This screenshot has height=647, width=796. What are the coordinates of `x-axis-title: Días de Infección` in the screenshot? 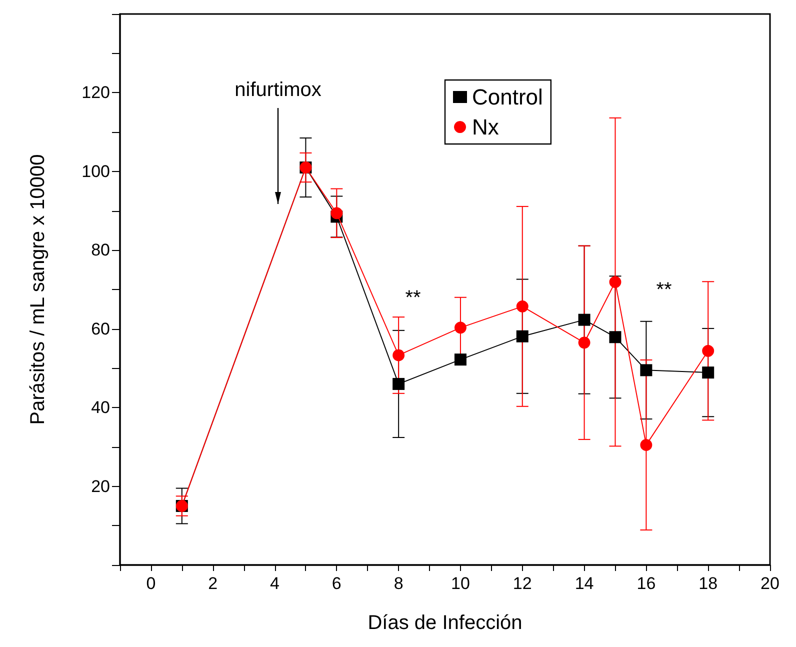 It's located at (445, 623).